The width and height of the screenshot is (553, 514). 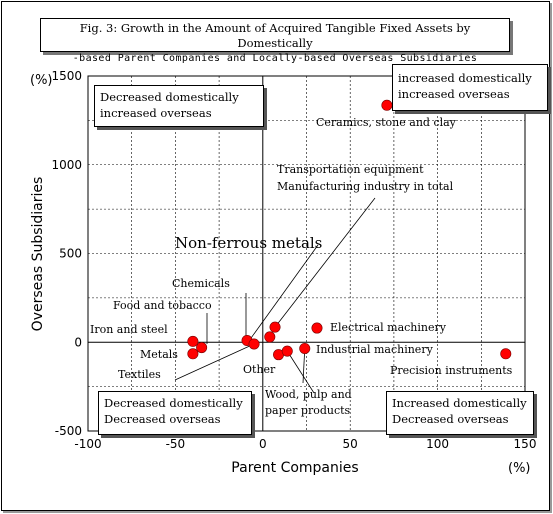 I want to click on x-unit-label: (%), so click(x=519, y=468).